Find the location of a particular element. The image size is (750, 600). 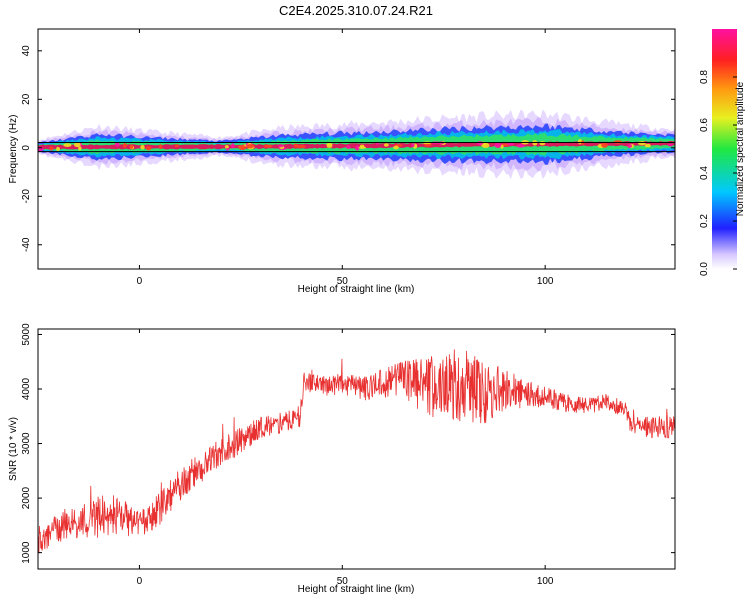

spectrogram-y-tick-label: -40 is located at coordinates (26, 244).